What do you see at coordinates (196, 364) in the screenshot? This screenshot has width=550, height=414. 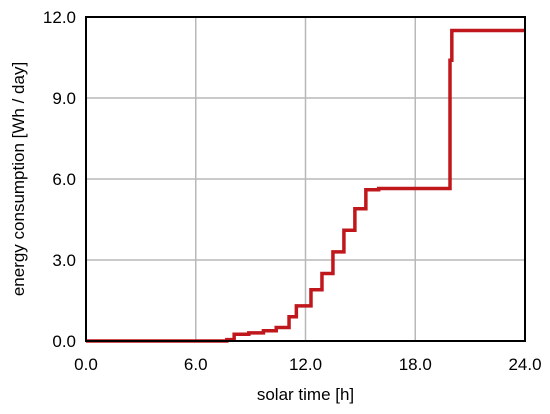 I see `x-tick-label-1: 6.0` at bounding box center [196, 364].